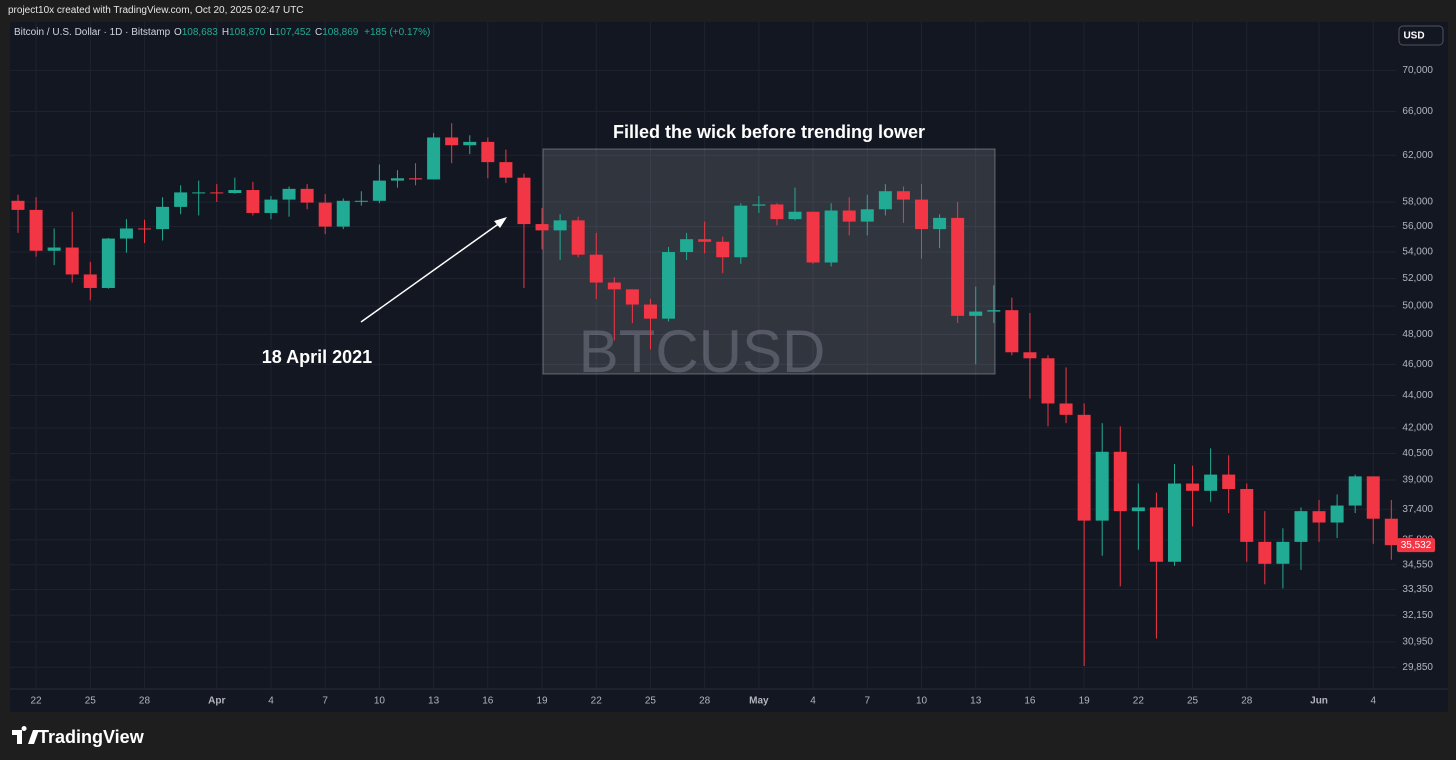  Describe the element at coordinates (318, 32) in the screenshot. I see `ohlc-key: C` at that location.